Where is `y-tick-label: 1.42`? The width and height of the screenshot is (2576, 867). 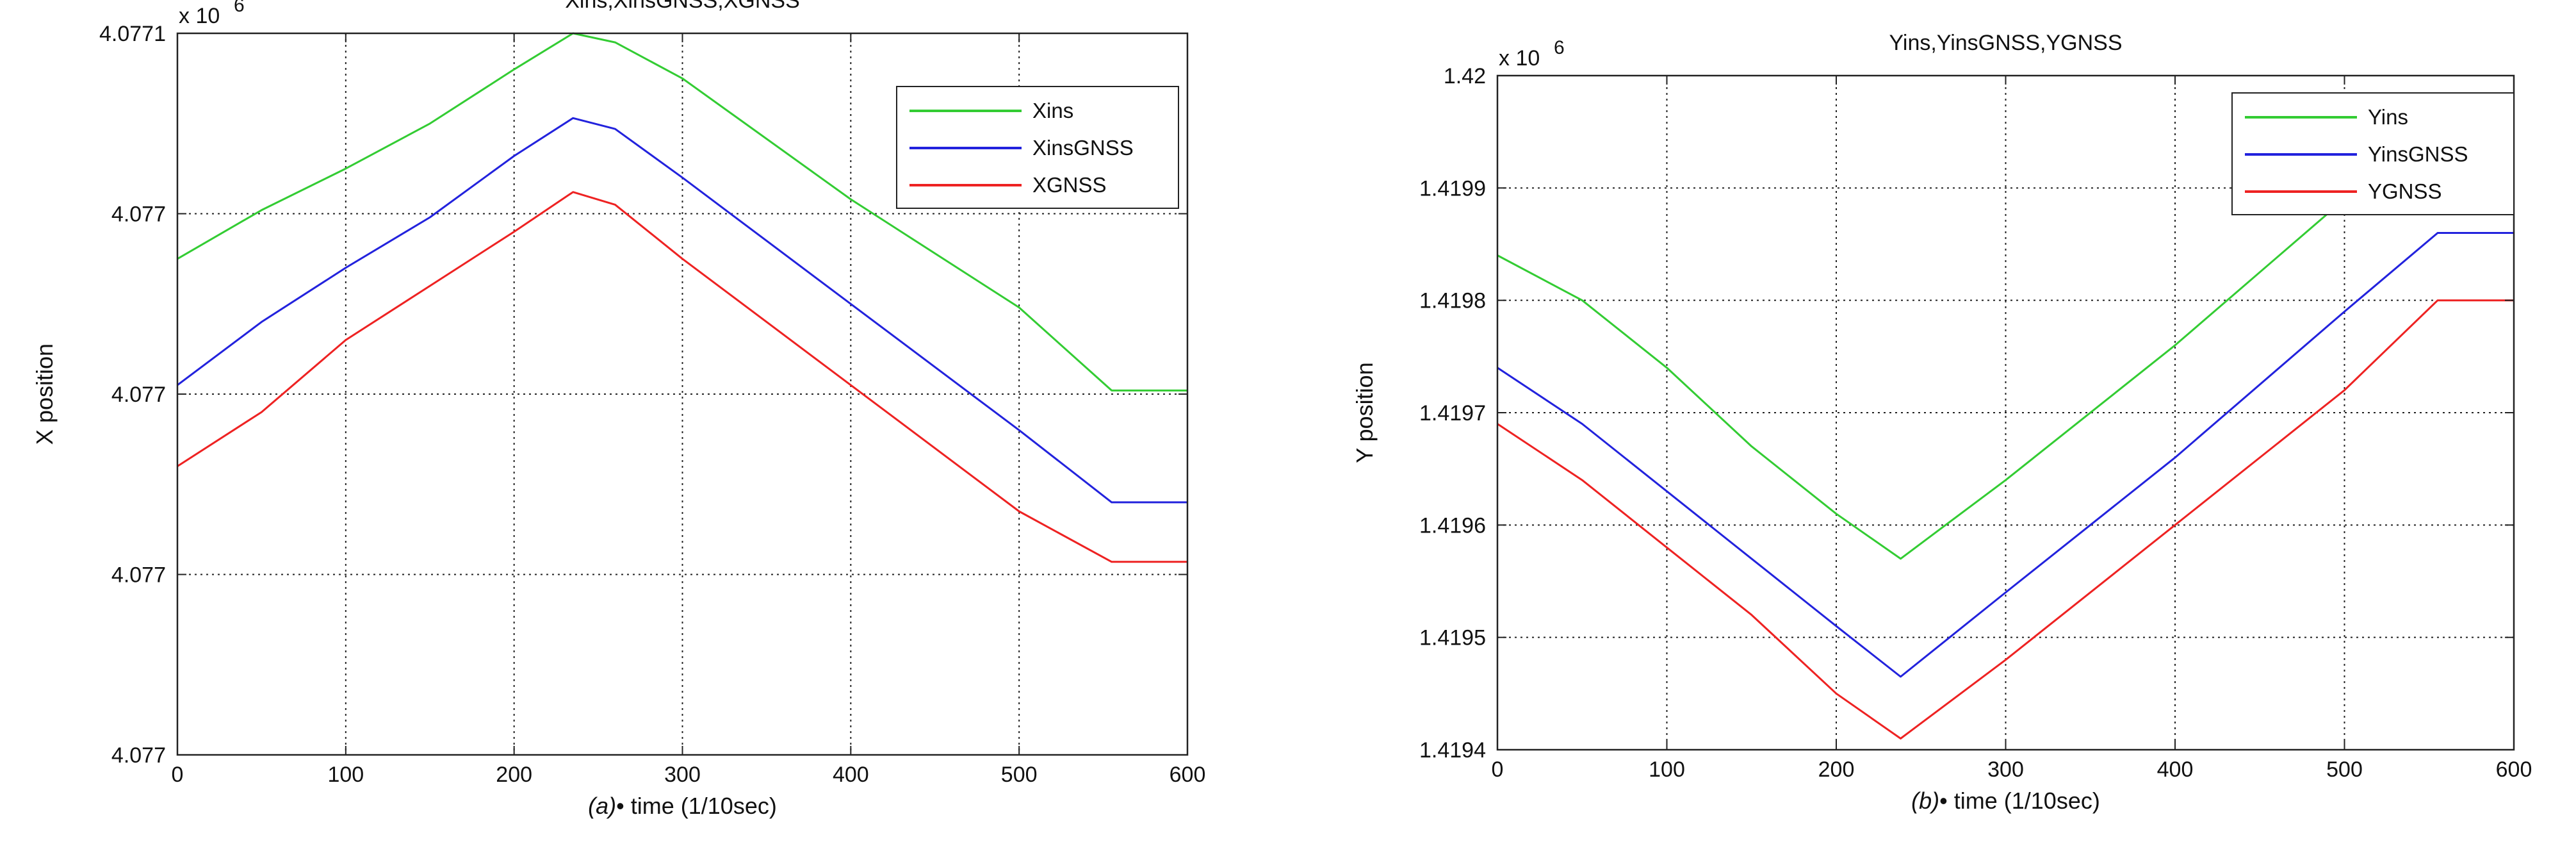 y-tick-label: 1.42 is located at coordinates (1465, 76).